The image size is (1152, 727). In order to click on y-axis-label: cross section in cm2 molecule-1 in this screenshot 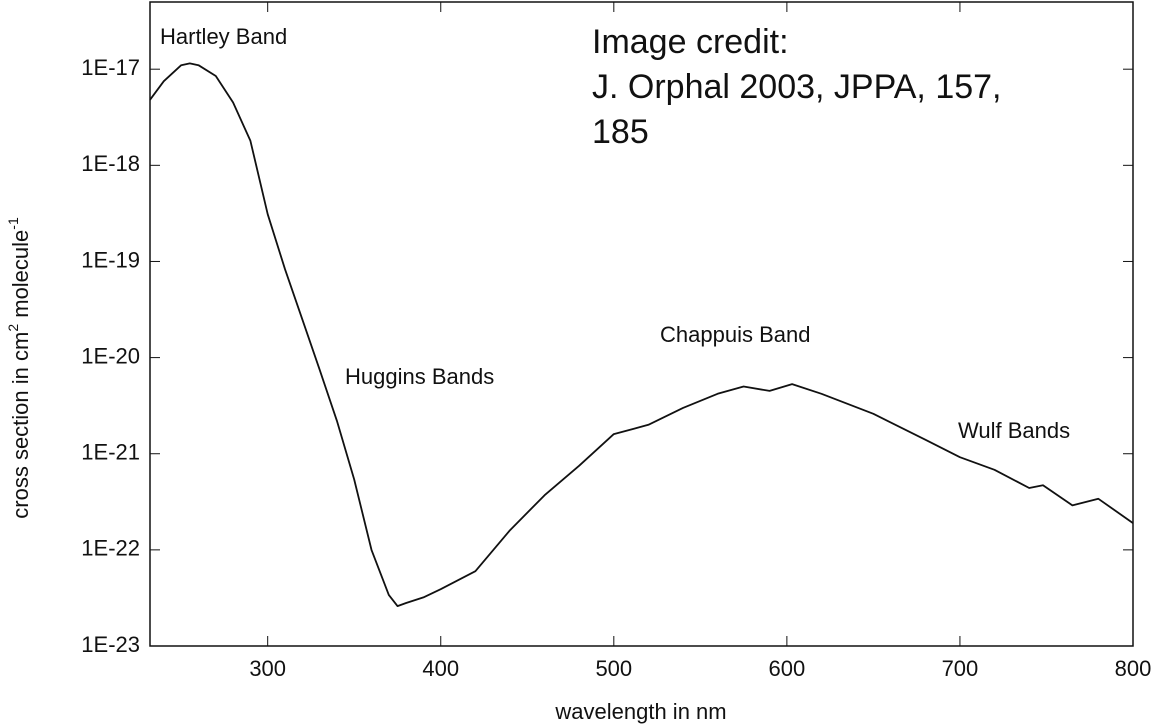, I will do `click(19, 368)`.